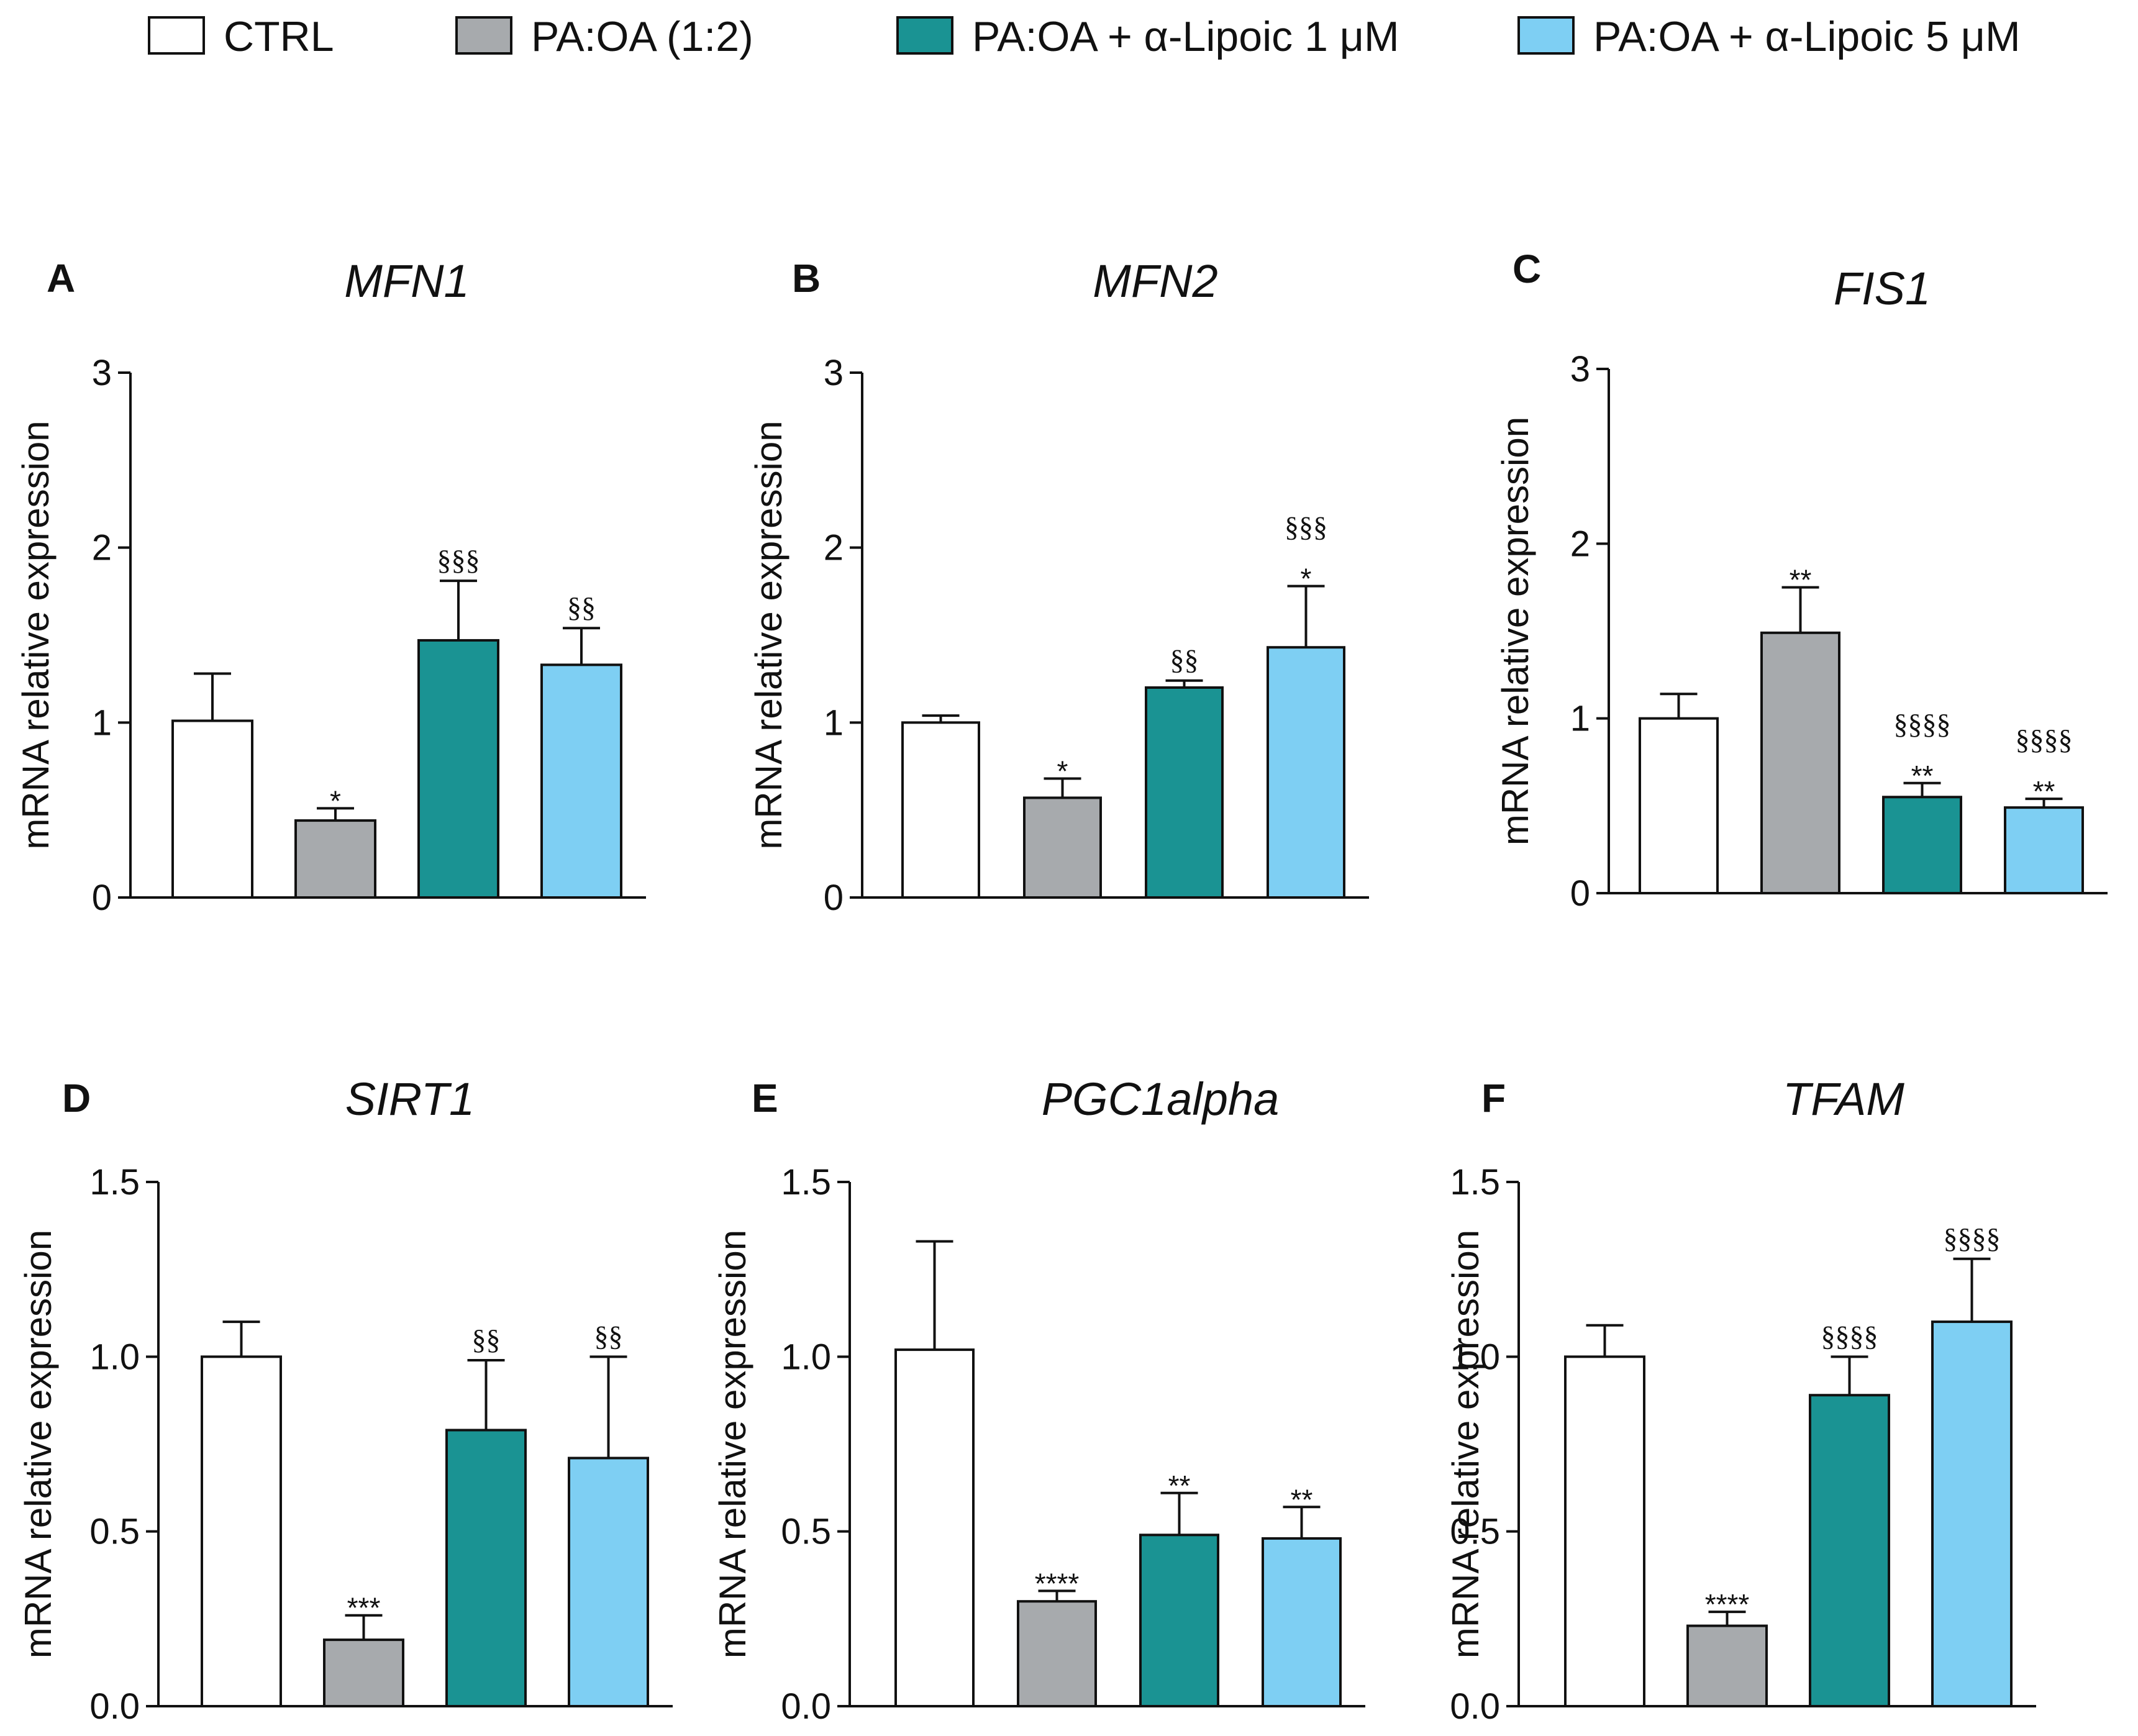 The width and height of the screenshot is (2138, 1736). Describe the element at coordinates (1155, 281) in the screenshot. I see `panel-title: MFN2` at that location.